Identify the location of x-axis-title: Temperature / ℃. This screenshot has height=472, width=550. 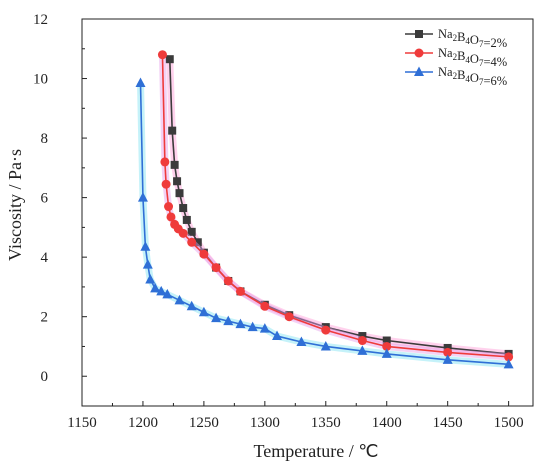
(316, 451).